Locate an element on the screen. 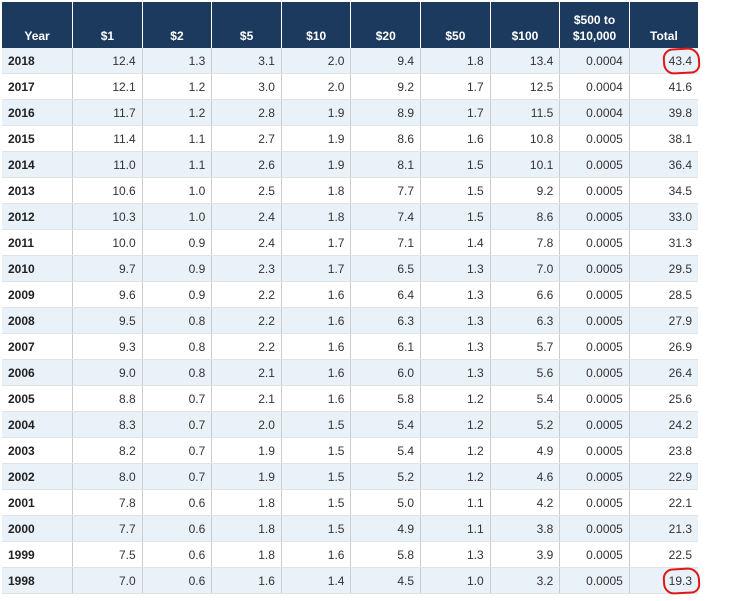  cell-val-2-dollar: 1.2 is located at coordinates (176, 86).